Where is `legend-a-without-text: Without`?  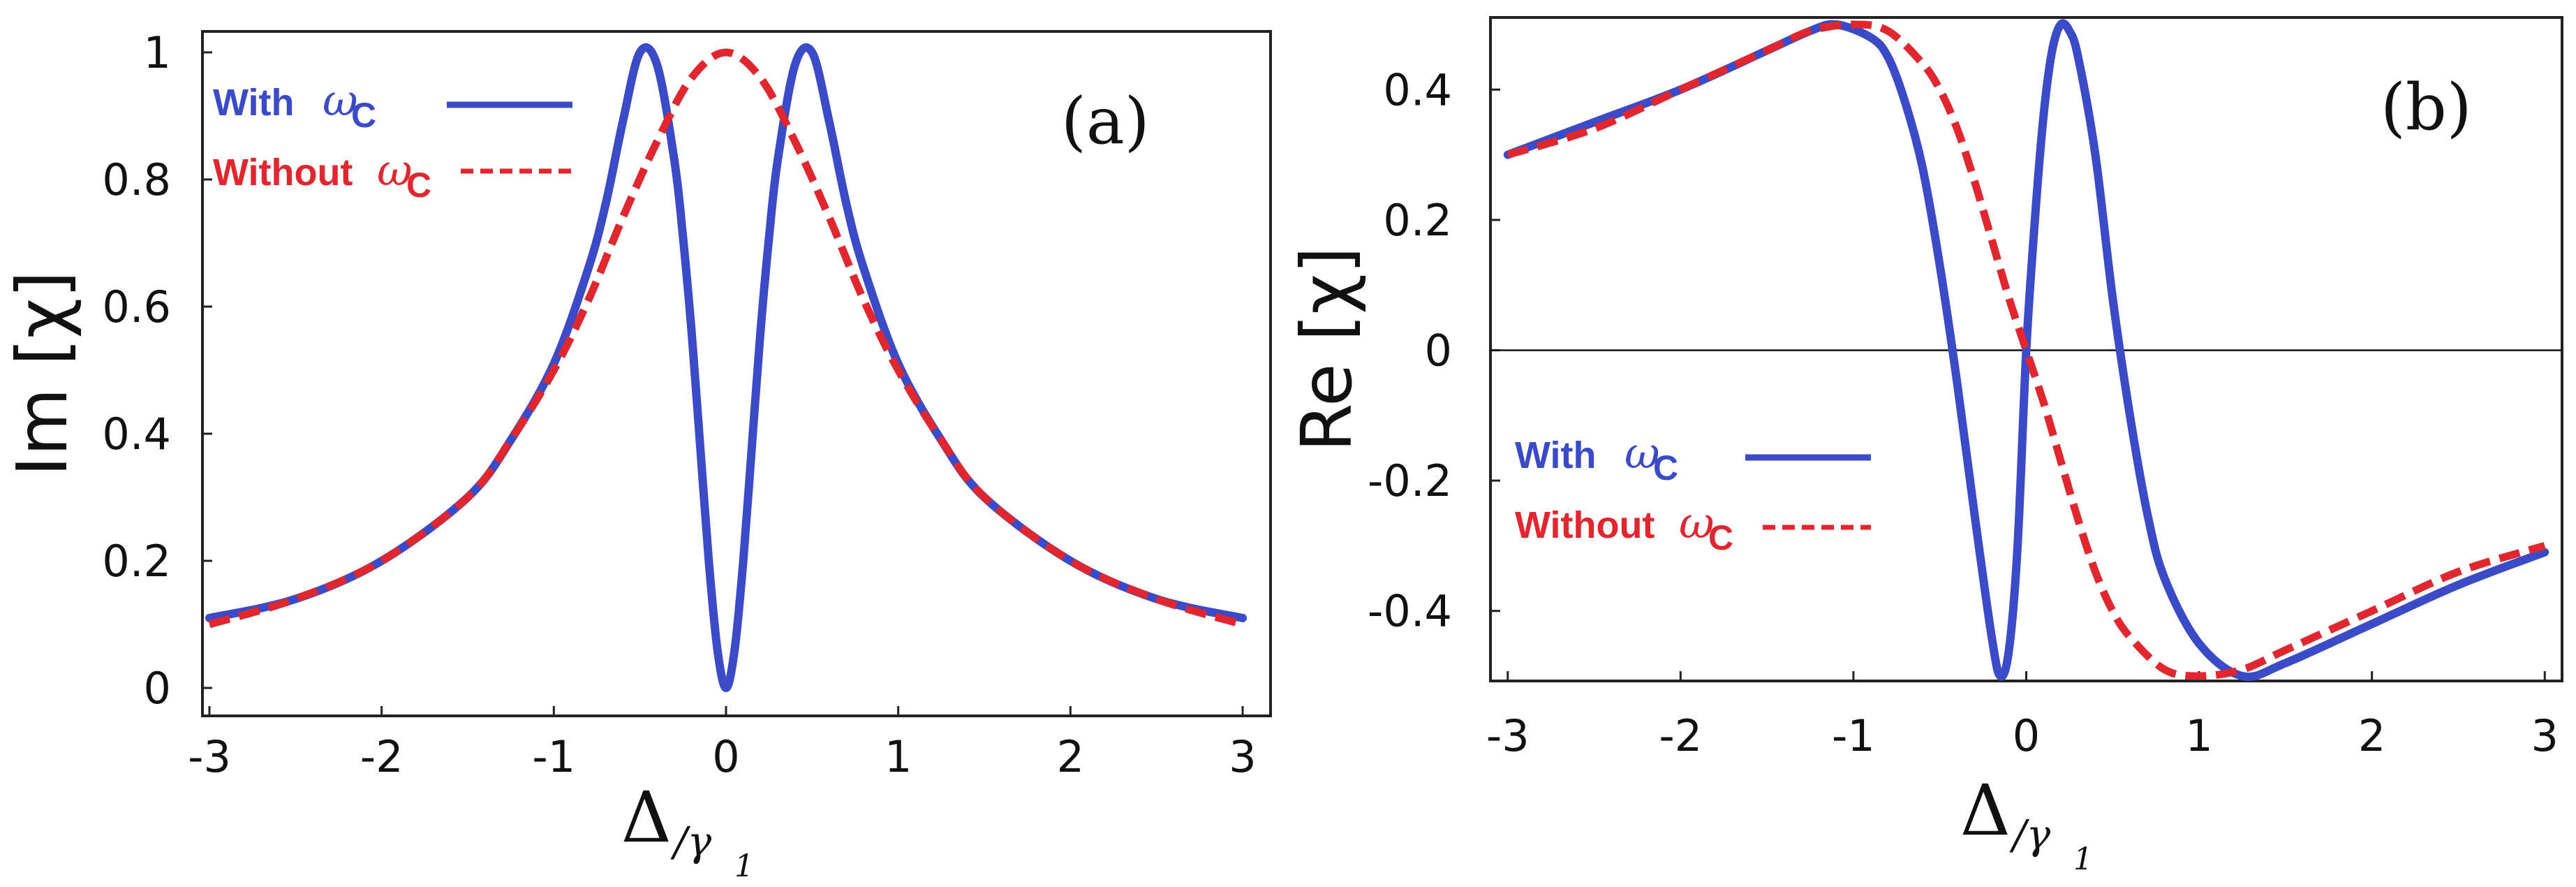 legend-a-without-text: Without is located at coordinates (283, 172).